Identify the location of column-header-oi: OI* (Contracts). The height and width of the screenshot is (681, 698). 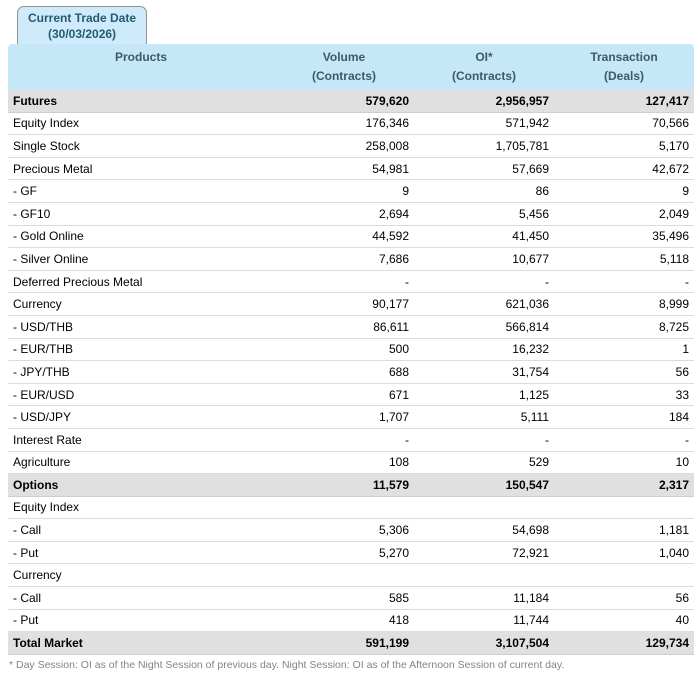
(484, 67).